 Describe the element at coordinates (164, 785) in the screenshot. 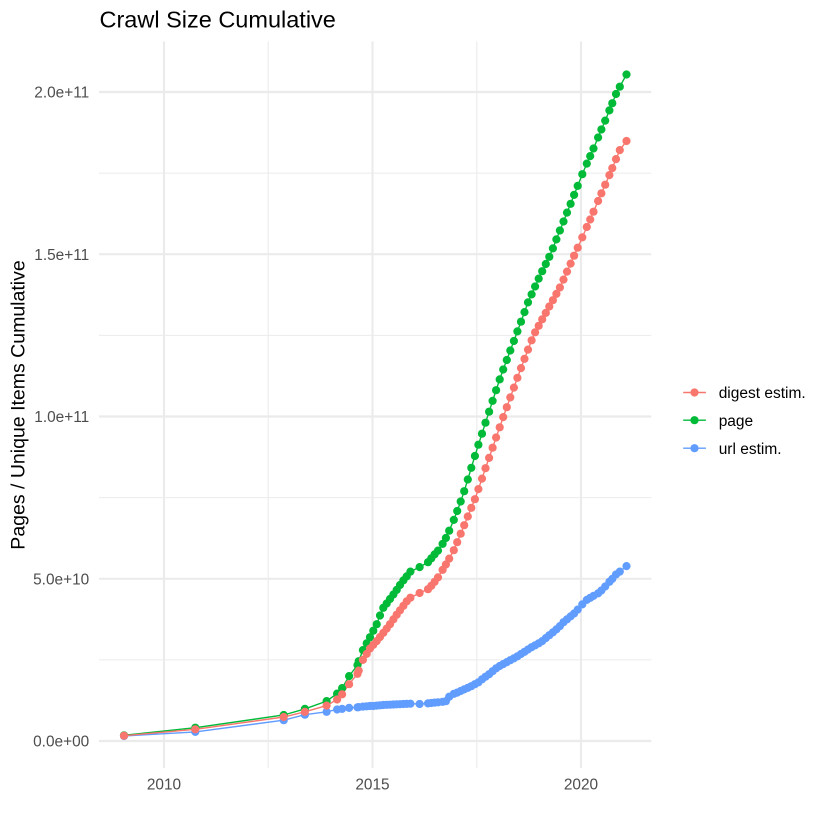

I see `svg-text: 2010` at that location.